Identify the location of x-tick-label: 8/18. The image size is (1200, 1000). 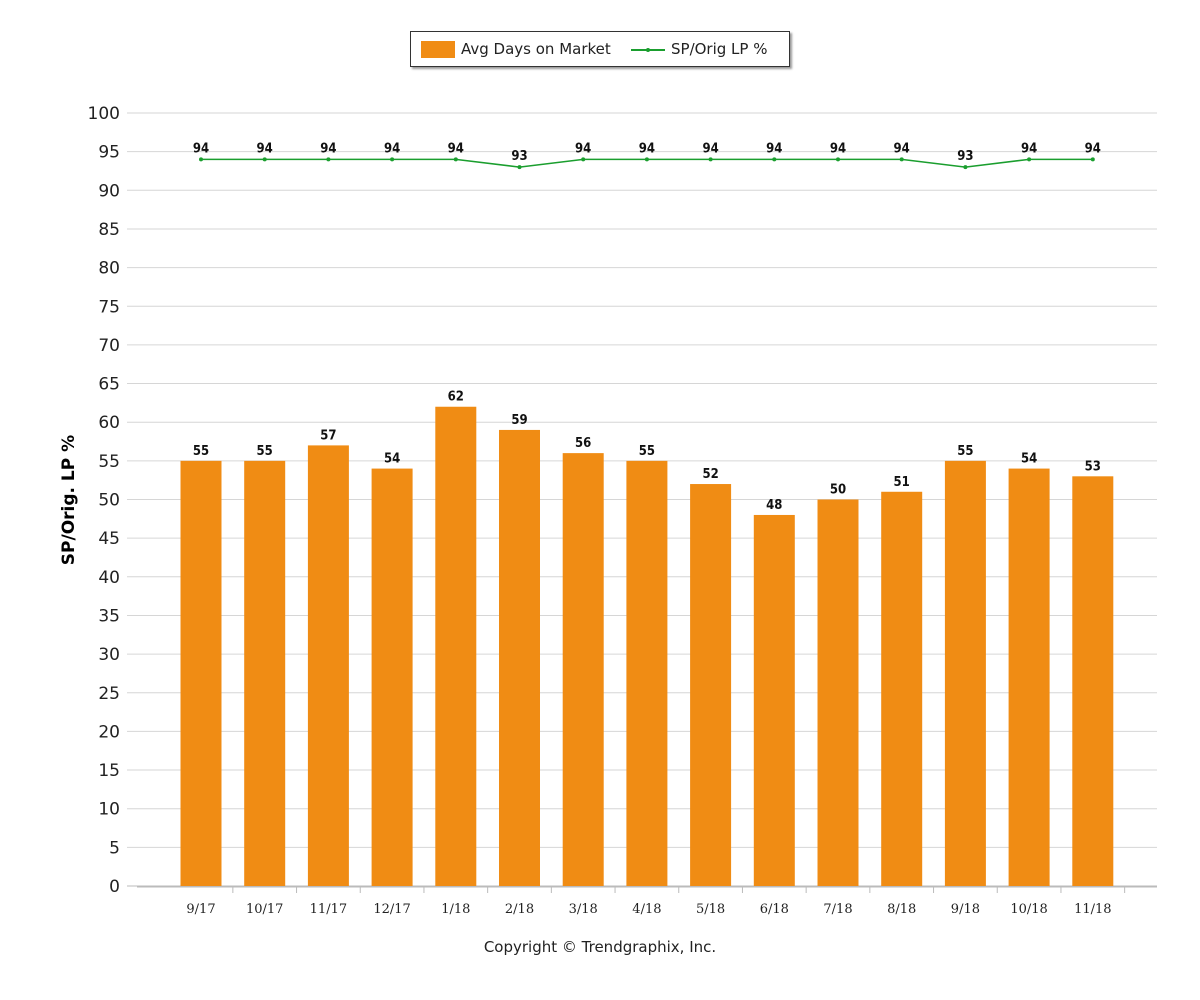
(901, 909).